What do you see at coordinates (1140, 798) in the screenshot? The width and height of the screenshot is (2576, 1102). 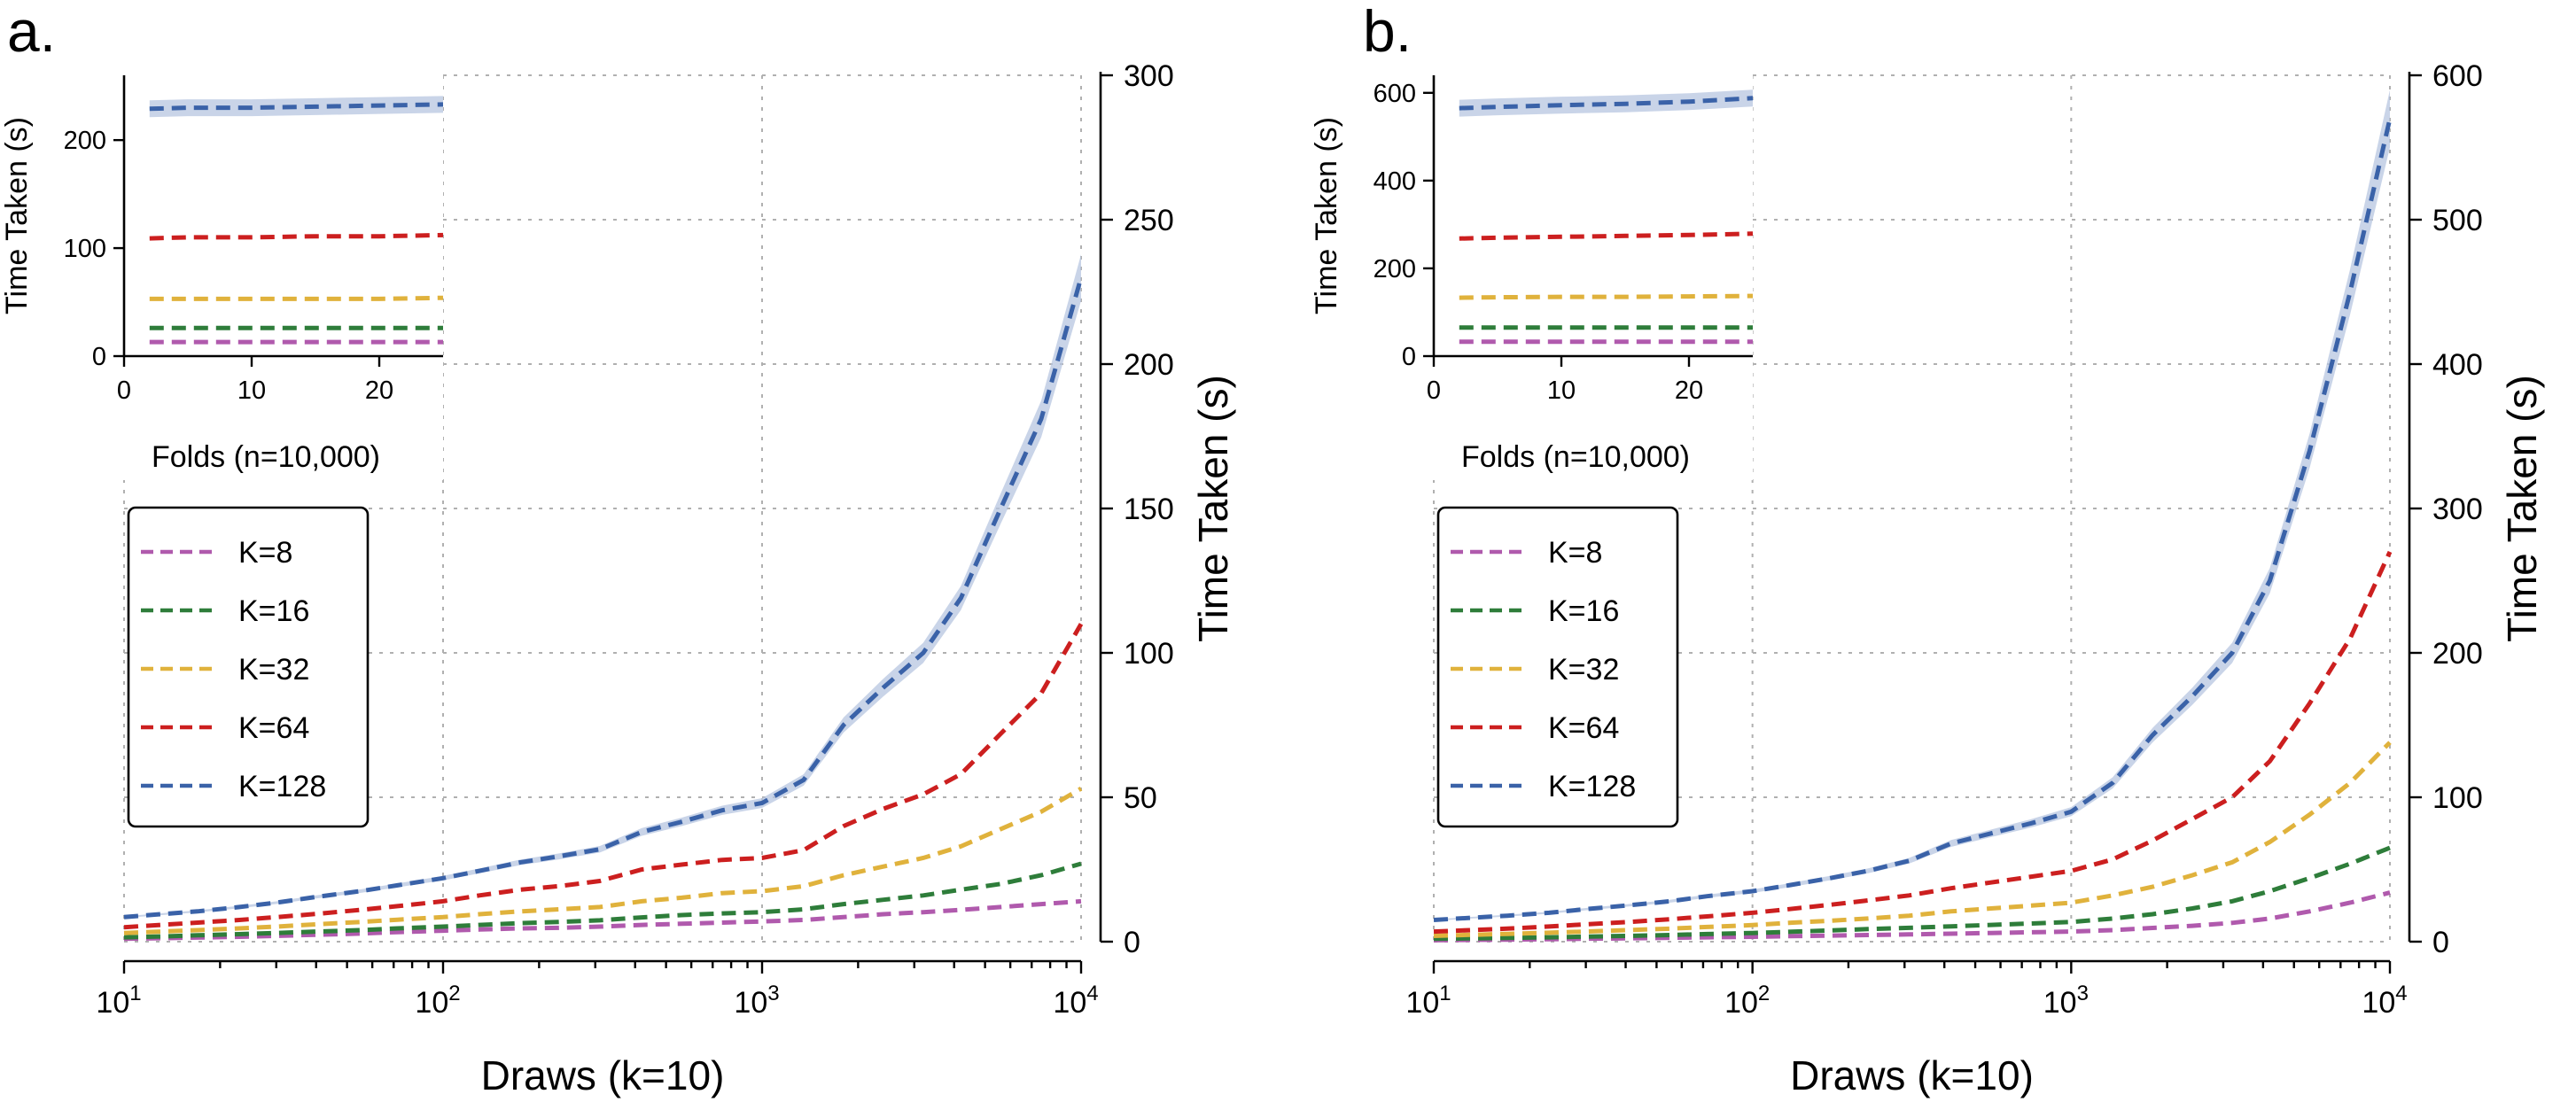 I see `y-tick-label: 50` at bounding box center [1140, 798].